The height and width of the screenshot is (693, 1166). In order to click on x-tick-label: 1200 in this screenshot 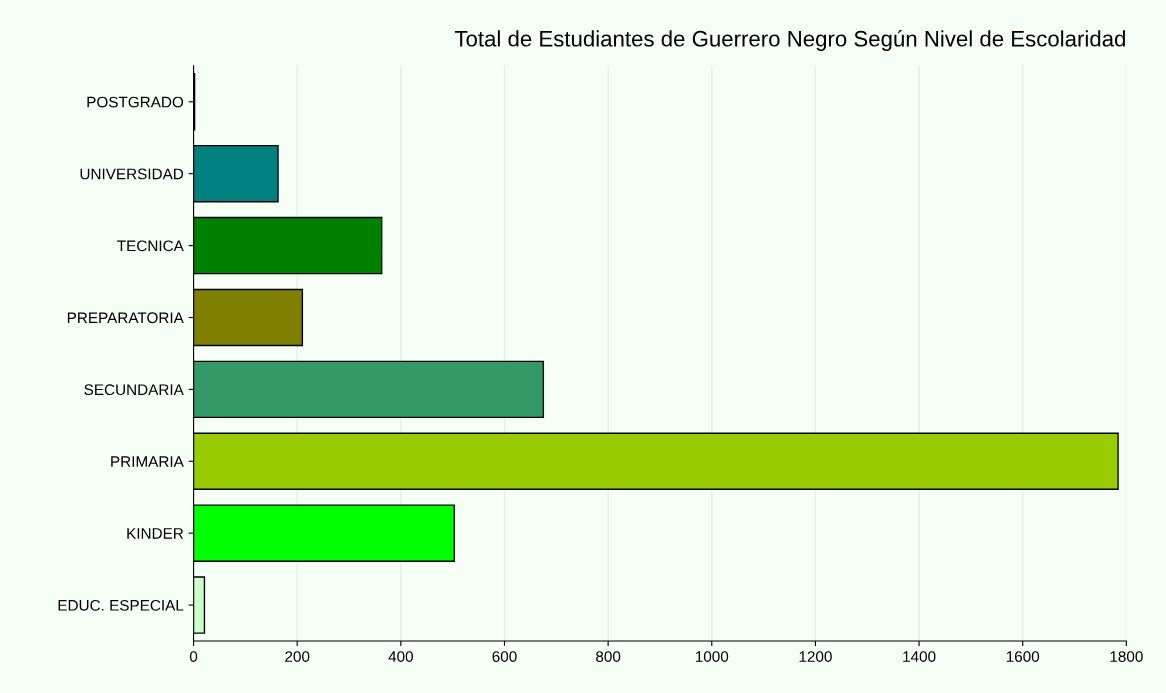, I will do `click(815, 656)`.